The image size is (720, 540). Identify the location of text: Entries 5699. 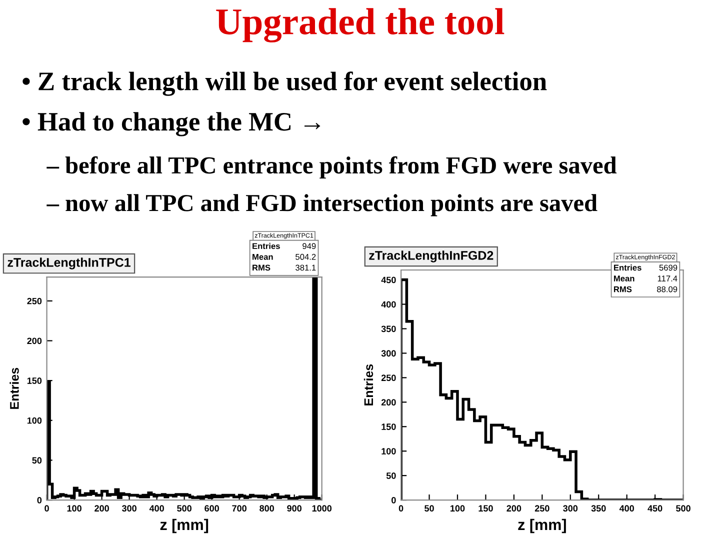
(646, 267).